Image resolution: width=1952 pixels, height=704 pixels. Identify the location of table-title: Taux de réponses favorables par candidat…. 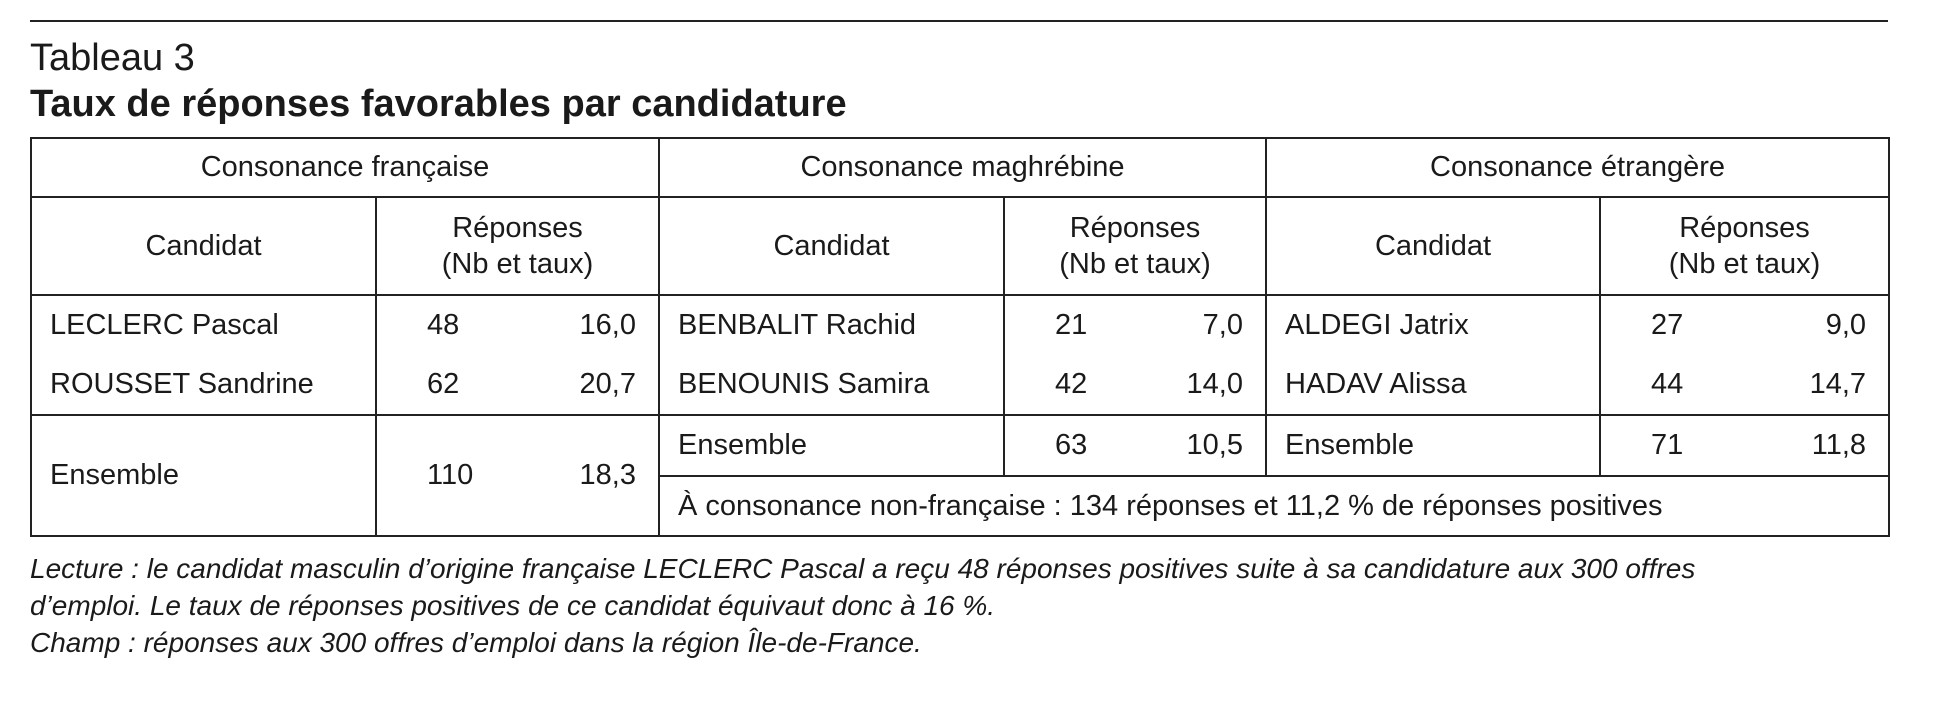
(438, 104).